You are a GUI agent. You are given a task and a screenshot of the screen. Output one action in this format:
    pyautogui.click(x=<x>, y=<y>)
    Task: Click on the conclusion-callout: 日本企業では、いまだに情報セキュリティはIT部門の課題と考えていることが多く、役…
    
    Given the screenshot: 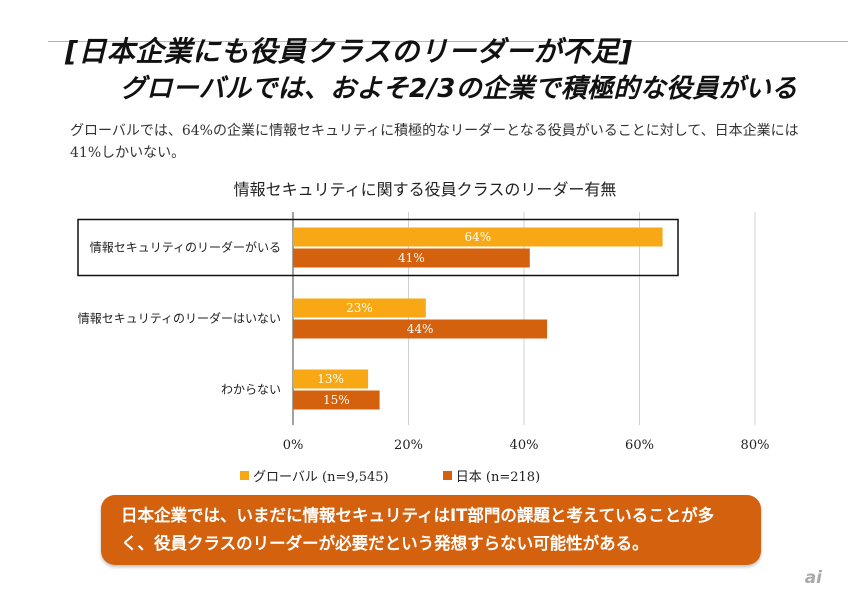 What is the action you would take?
    pyautogui.click(x=431, y=530)
    